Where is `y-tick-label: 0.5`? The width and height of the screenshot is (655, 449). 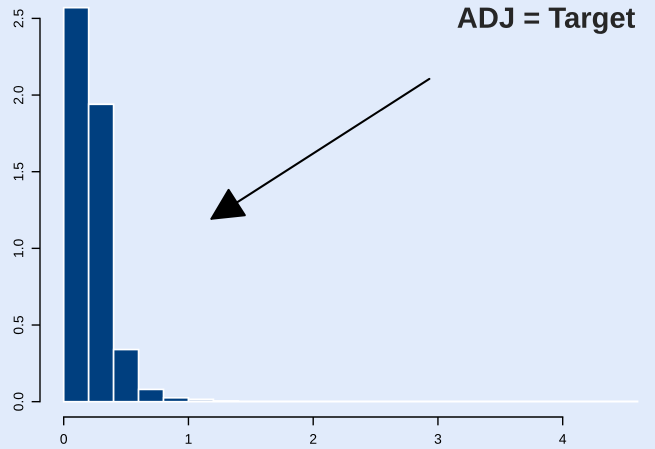
y-tick-label: 0.5 is located at coordinates (19, 325).